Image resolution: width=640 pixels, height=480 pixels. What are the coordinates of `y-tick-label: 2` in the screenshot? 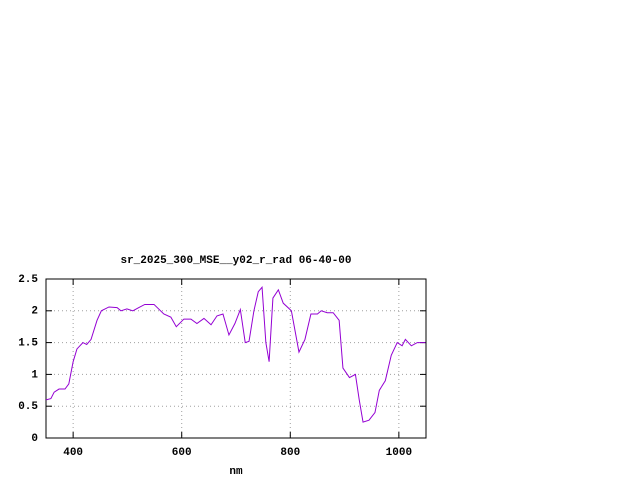 It's located at (34, 312).